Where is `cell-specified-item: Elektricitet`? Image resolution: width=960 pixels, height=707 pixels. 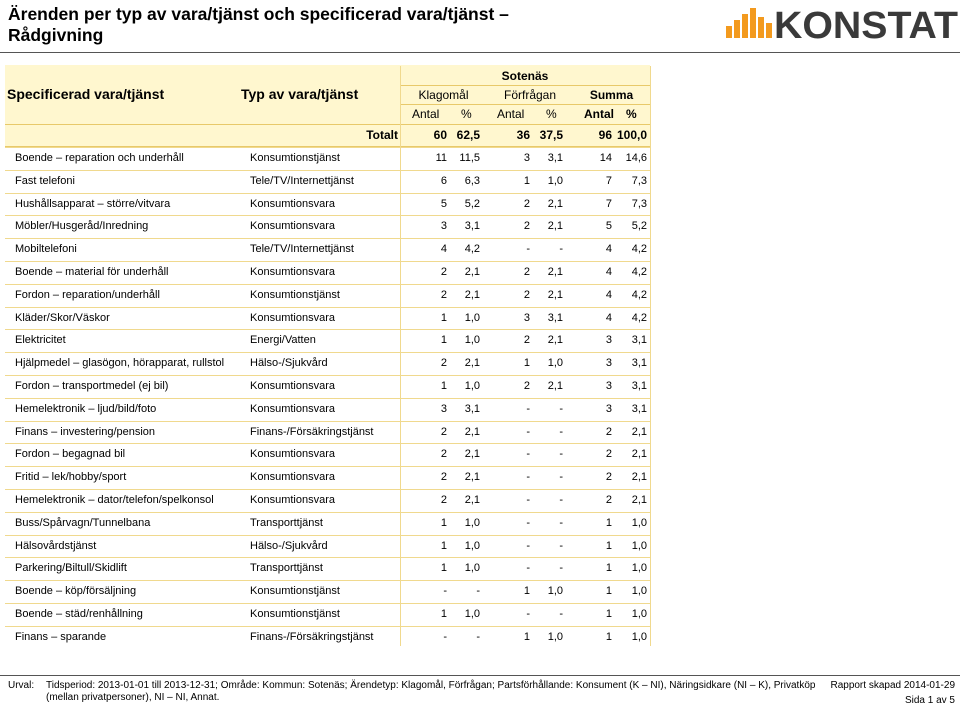
cell-specified-item: Elektricitet is located at coordinates (40, 340).